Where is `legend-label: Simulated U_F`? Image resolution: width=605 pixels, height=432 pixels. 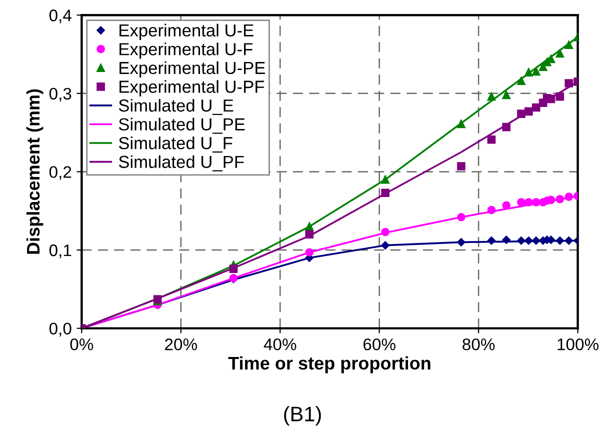 legend-label: Simulated U_F is located at coordinates (175, 144).